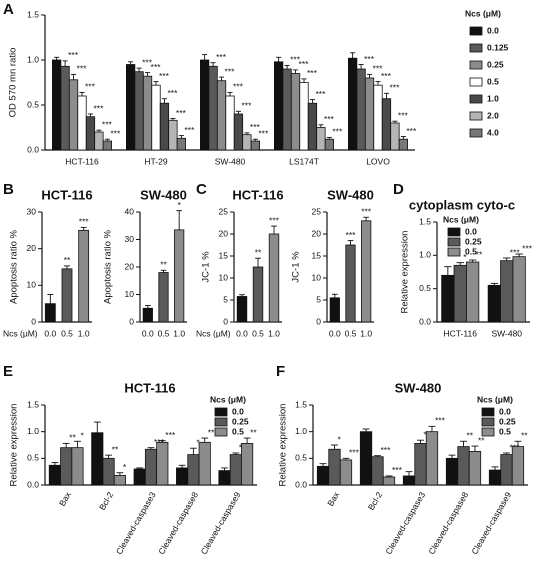 Image resolution: width=535 pixels, height=565 pixels. Describe the element at coordinates (20, 333) in the screenshot. I see `x-axis-label: Ncs (μM)` at that location.